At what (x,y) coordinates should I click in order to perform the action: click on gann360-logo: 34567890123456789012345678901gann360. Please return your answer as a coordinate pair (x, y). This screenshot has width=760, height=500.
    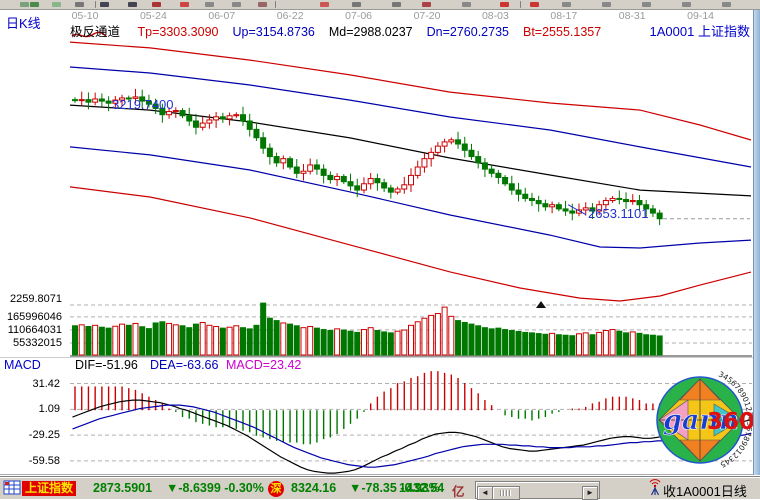
    Looking at the image, I should click on (705, 420).